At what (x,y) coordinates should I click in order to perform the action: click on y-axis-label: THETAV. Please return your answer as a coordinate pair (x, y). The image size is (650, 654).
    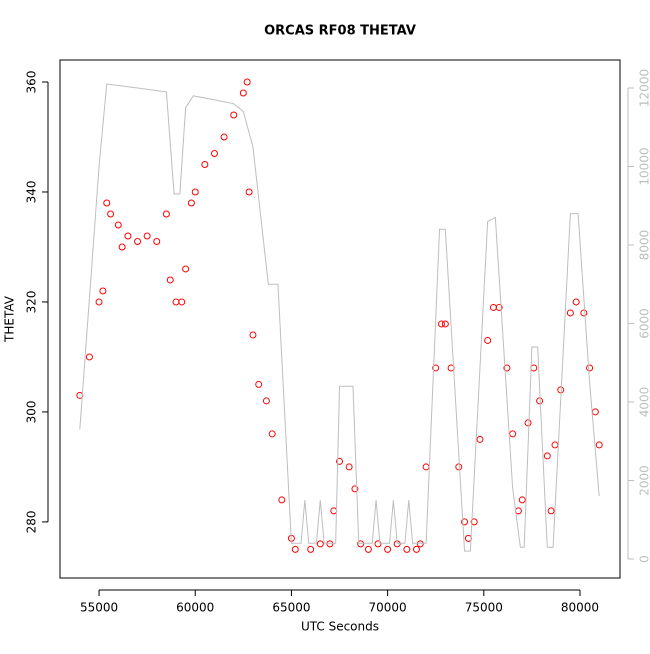
    Looking at the image, I should click on (10, 319).